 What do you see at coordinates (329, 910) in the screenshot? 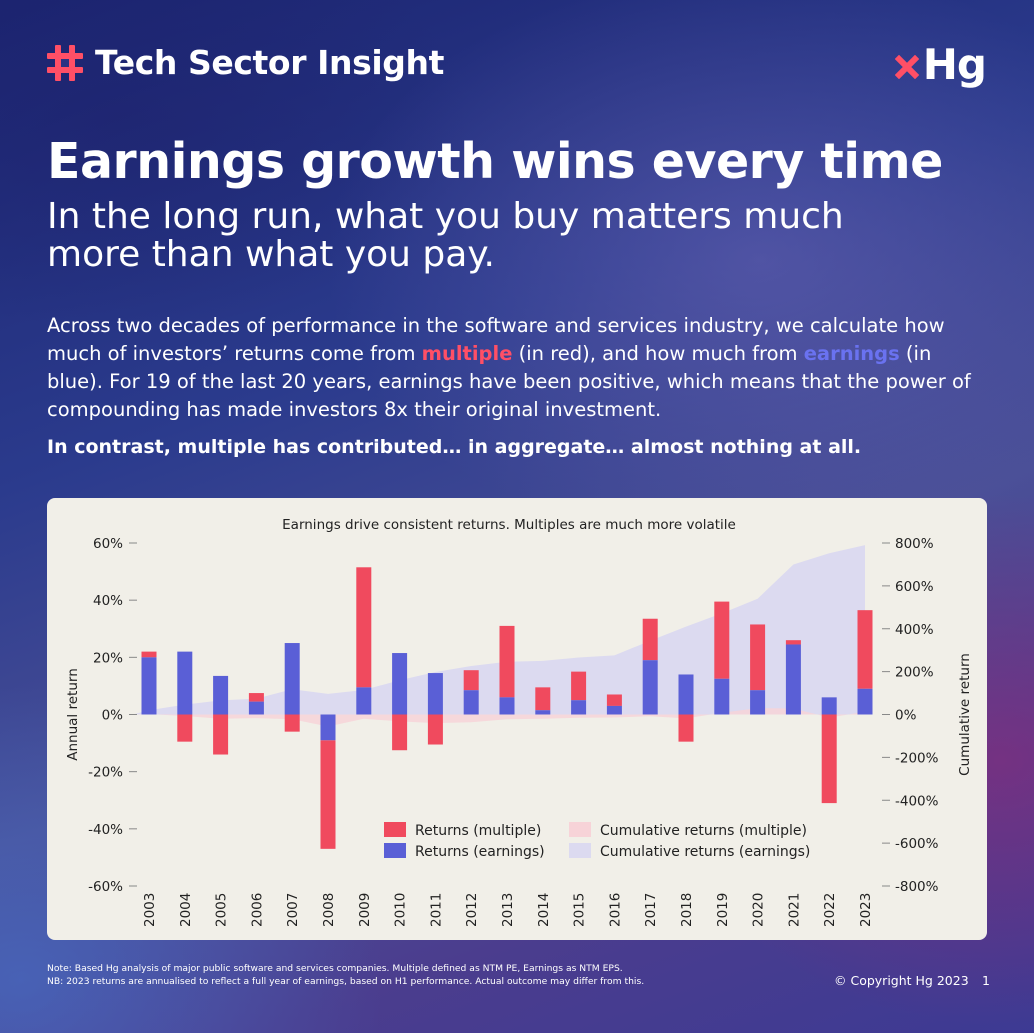
I see `x-tick-label-2008: 2008` at bounding box center [329, 910].